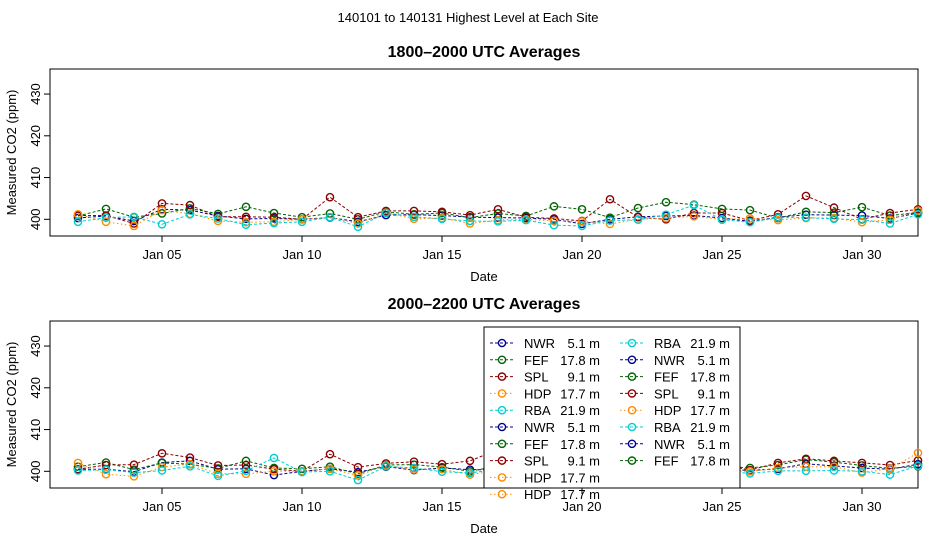  Describe the element at coordinates (612, 407) in the screenshot. I see `legend-box` at that location.